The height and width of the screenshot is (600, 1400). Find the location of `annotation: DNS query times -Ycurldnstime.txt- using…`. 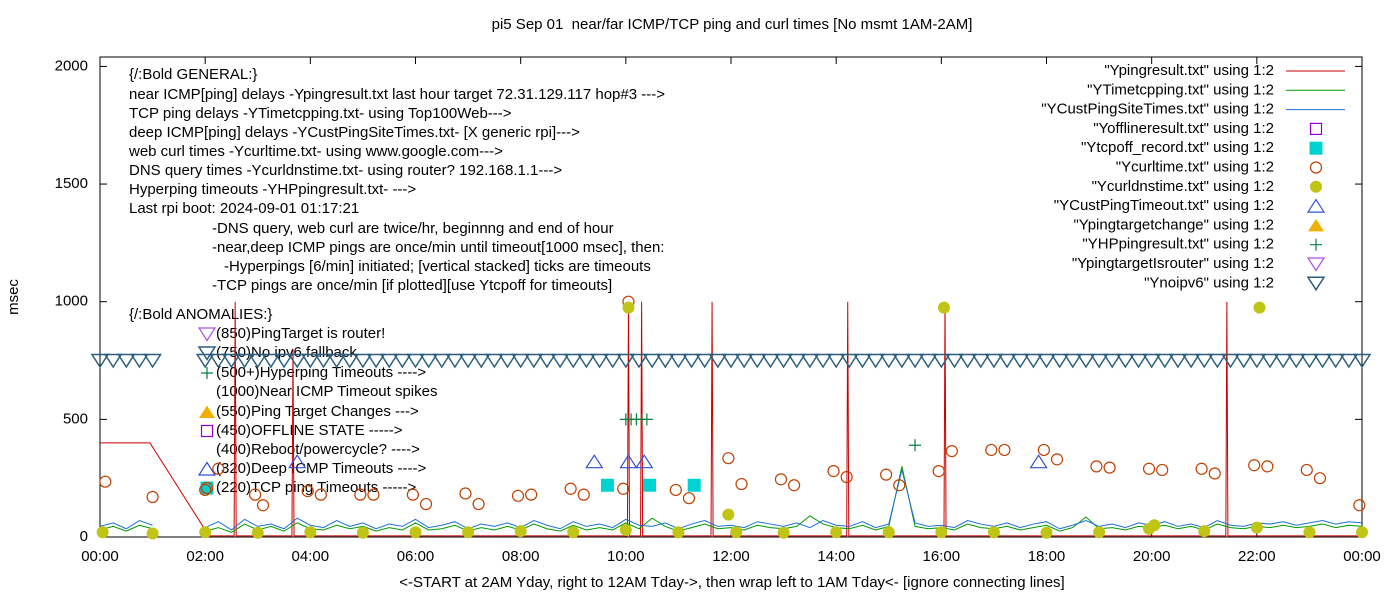

annotation: DNS query times -Ycurldnstime.txt- using… is located at coordinates (345, 170).